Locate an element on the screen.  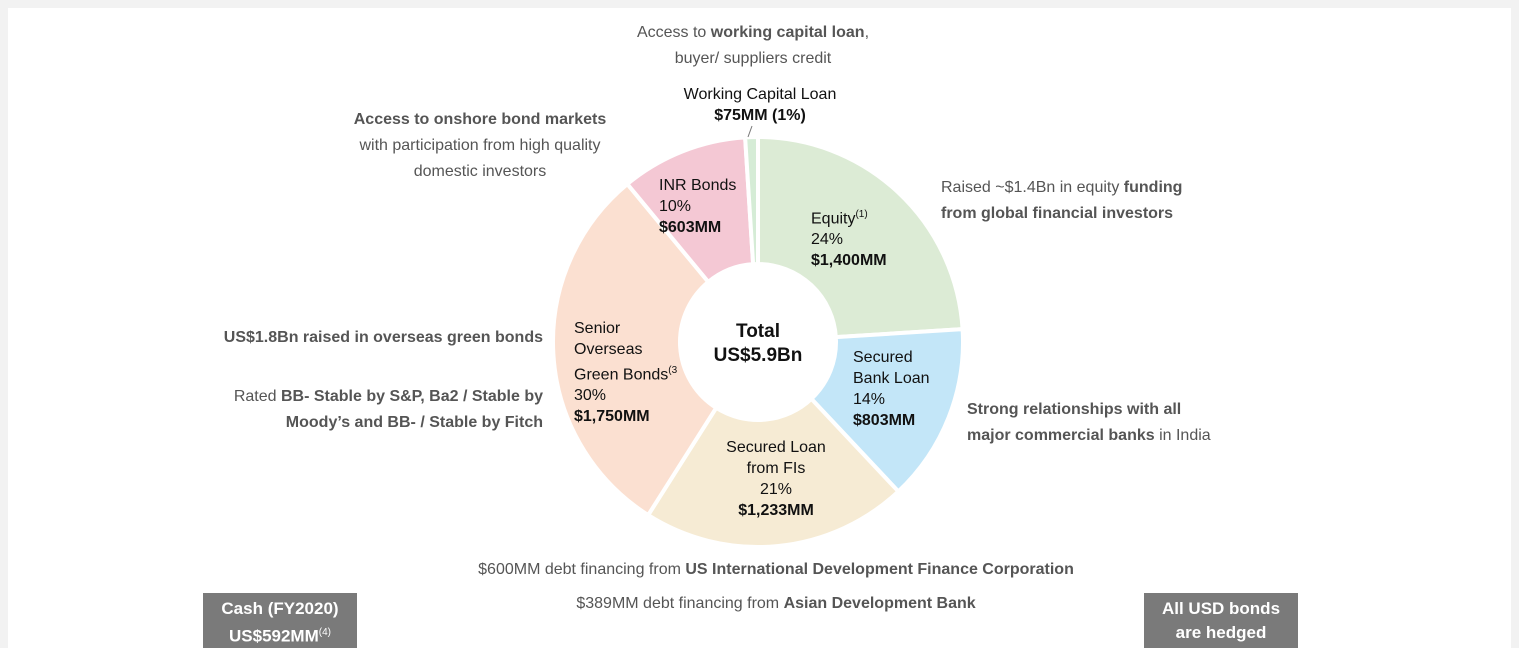
slice-label-line: $803MM is located at coordinates (891, 420).